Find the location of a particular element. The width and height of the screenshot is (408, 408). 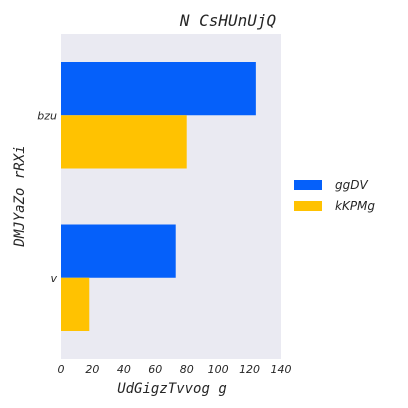

x-tick-label: 40 is located at coordinates (124, 369).